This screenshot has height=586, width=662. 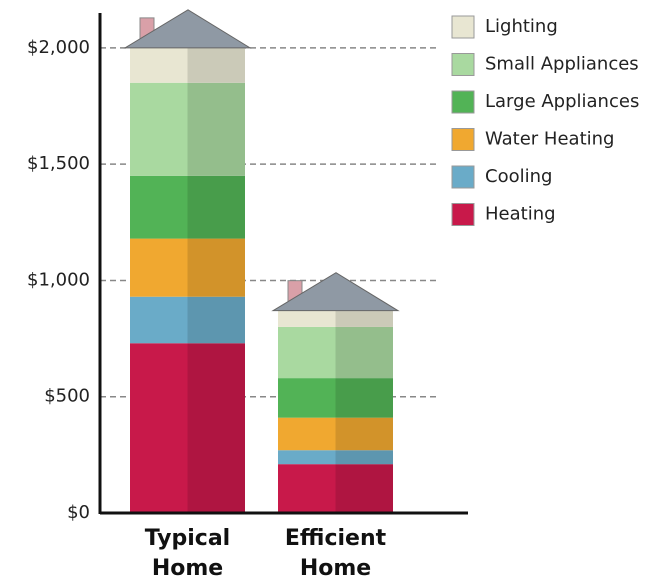 I want to click on legend-label: Small Appliances, so click(x=562, y=64).